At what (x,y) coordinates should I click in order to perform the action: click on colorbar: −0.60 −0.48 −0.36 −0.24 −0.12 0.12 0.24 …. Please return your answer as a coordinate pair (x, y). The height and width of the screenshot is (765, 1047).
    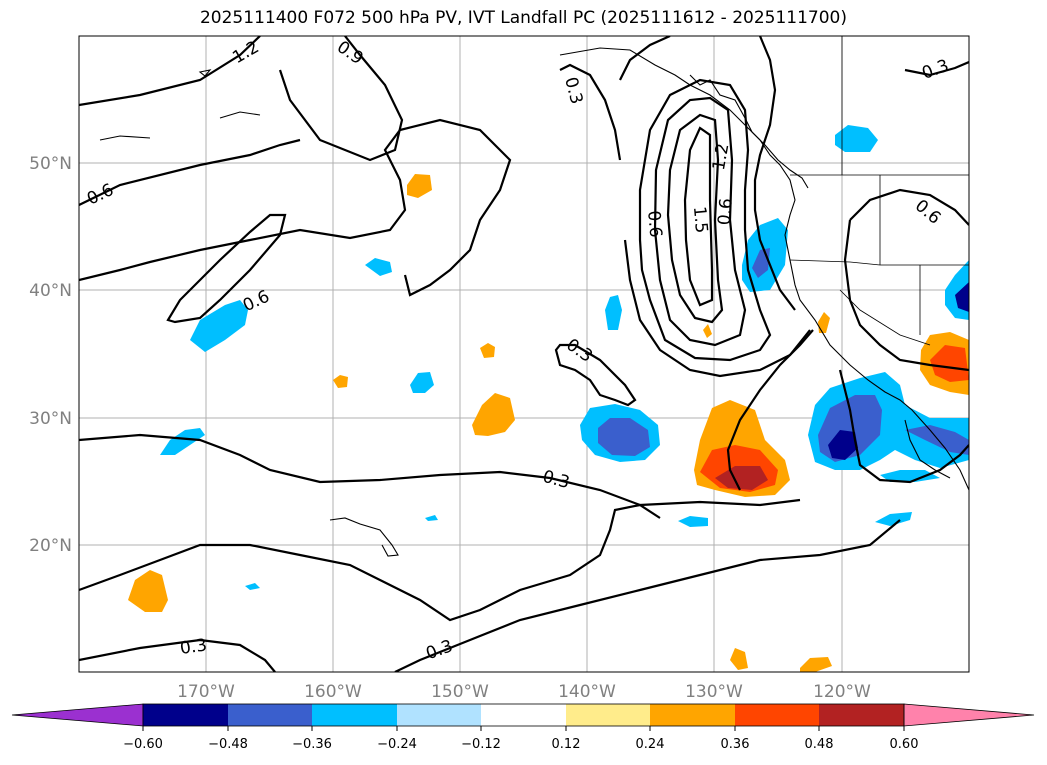
    Looking at the image, I should click on (523, 727).